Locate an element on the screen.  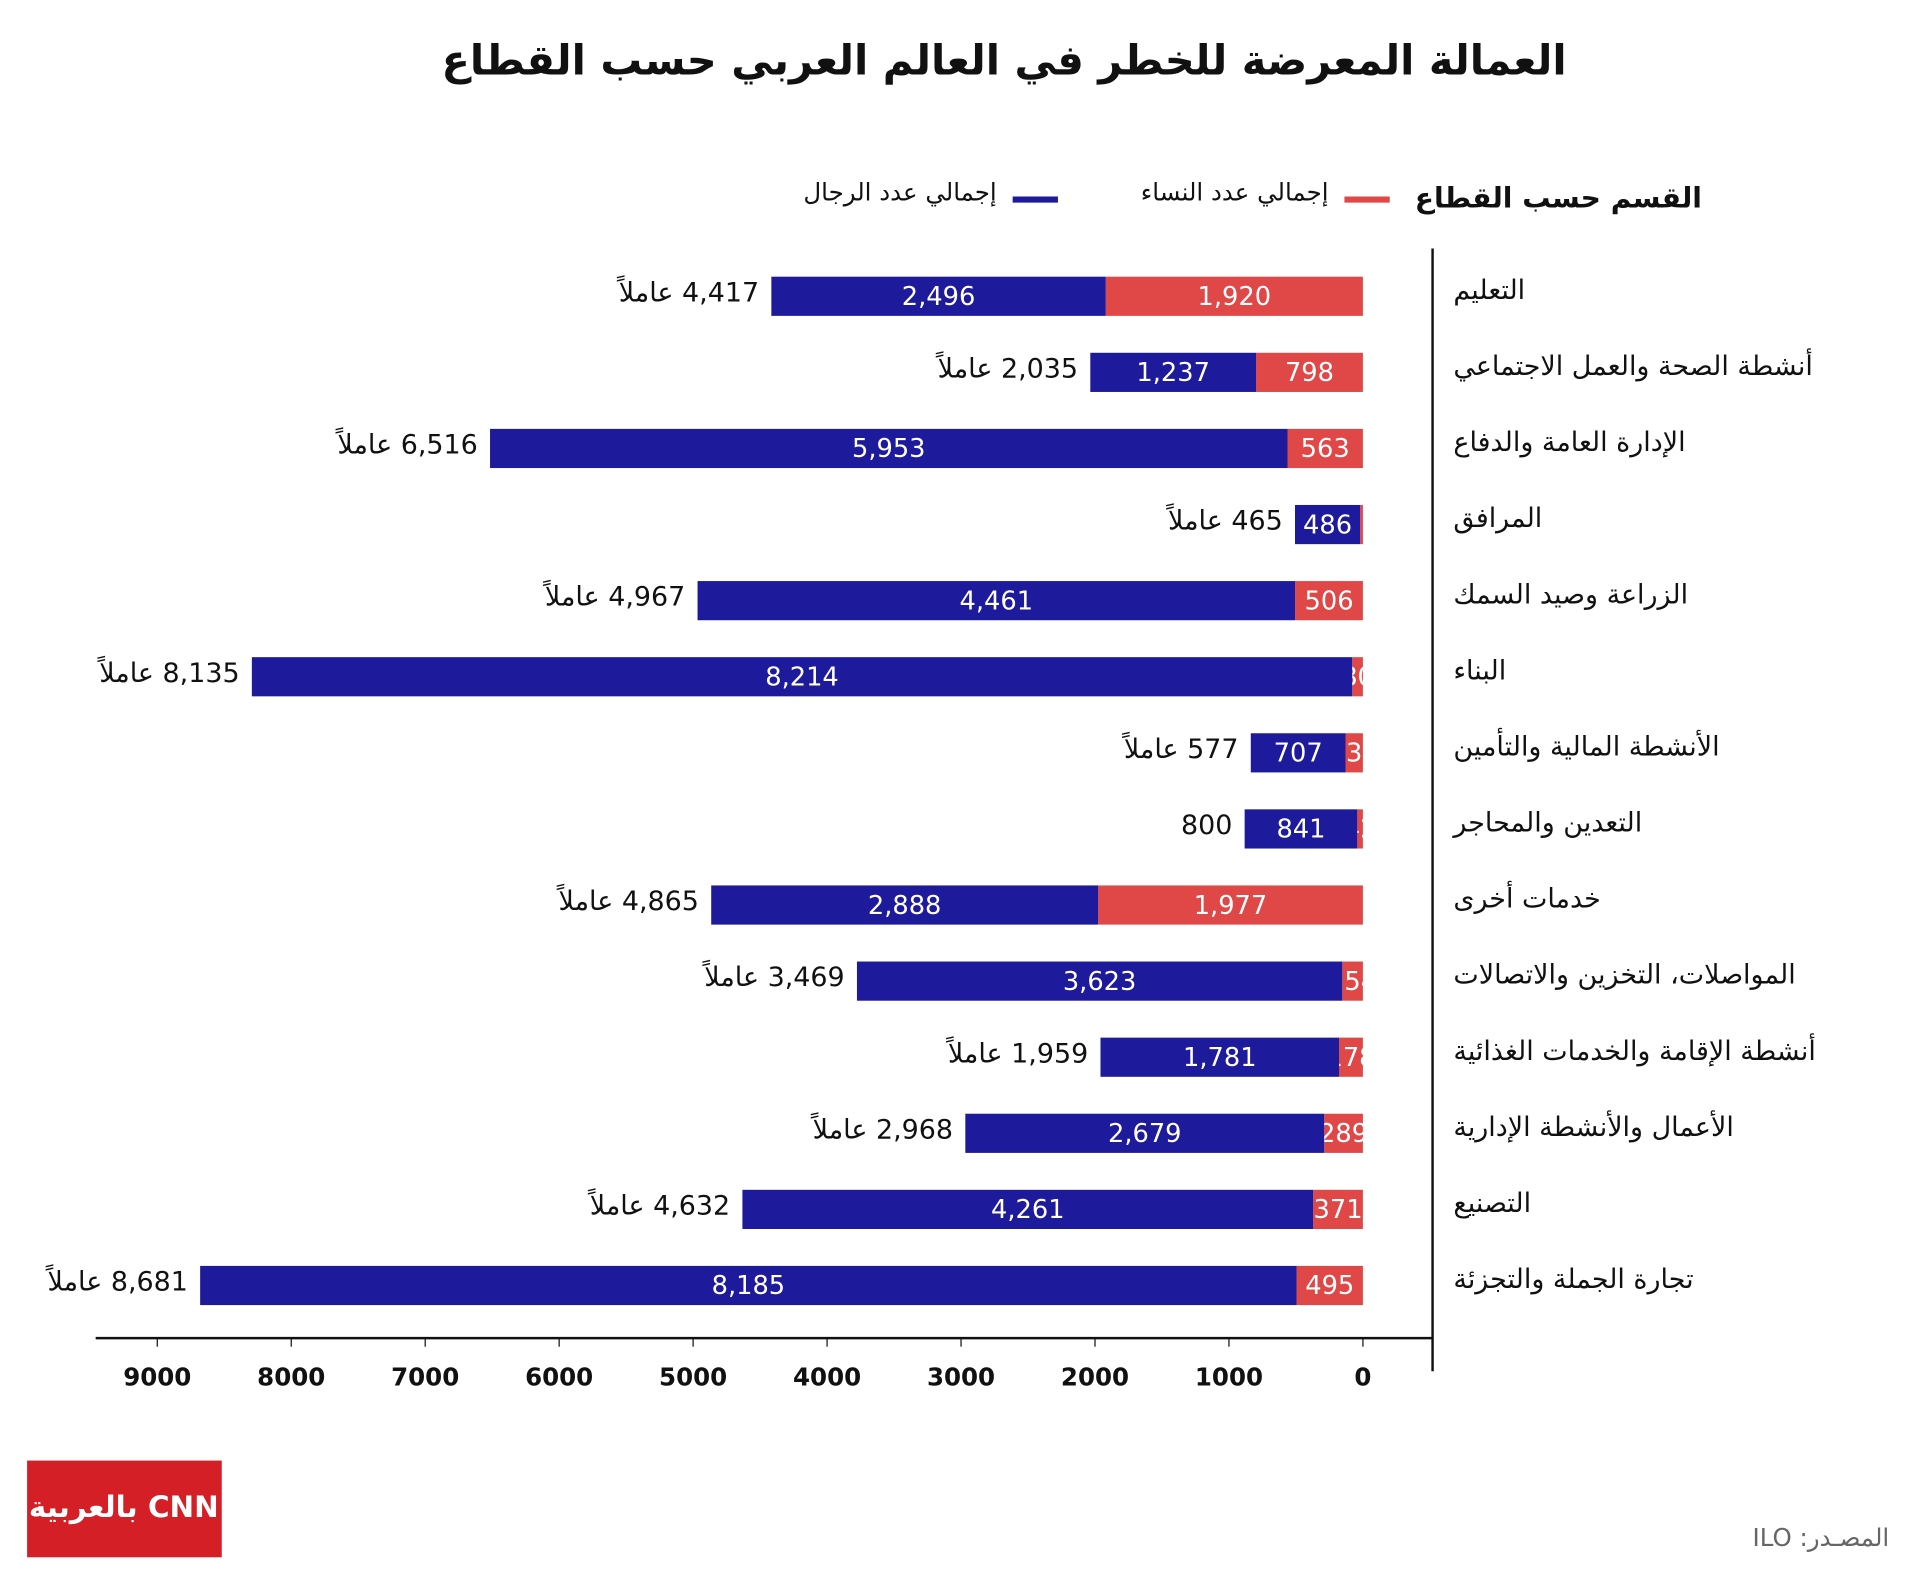
segment-label: 486 is located at coordinates (1327, 525).